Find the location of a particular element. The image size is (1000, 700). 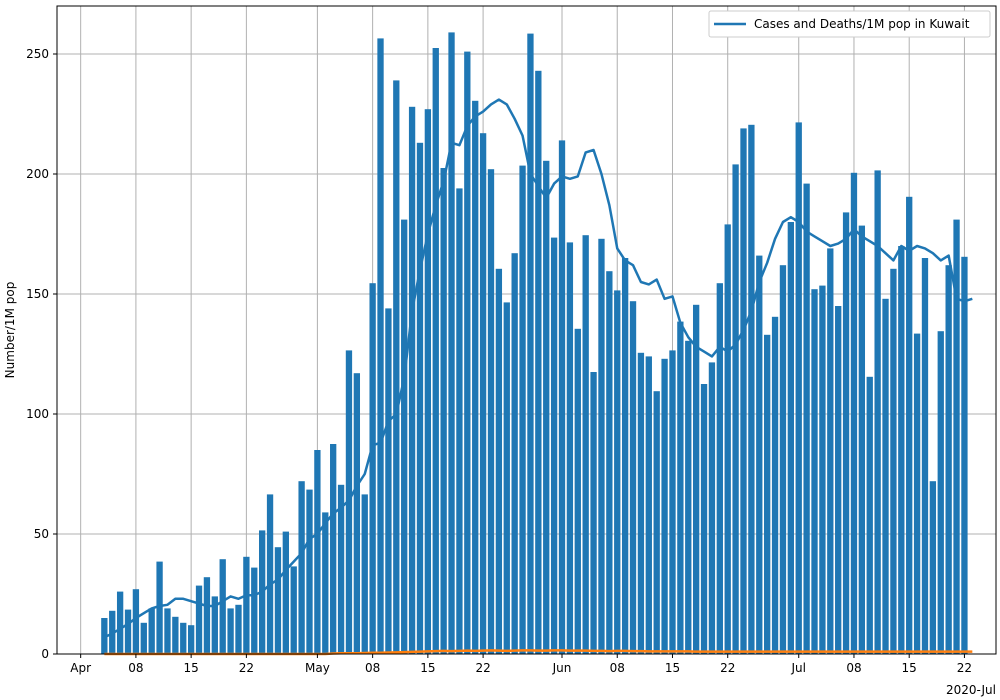

y-axis-label: Number/1M pop is located at coordinates (10, 330).